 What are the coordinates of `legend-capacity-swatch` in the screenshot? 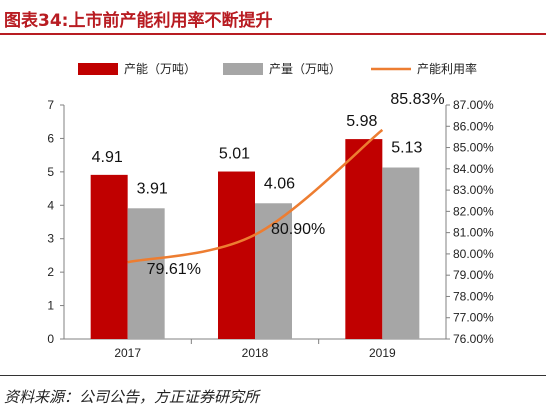 It's located at (98, 69).